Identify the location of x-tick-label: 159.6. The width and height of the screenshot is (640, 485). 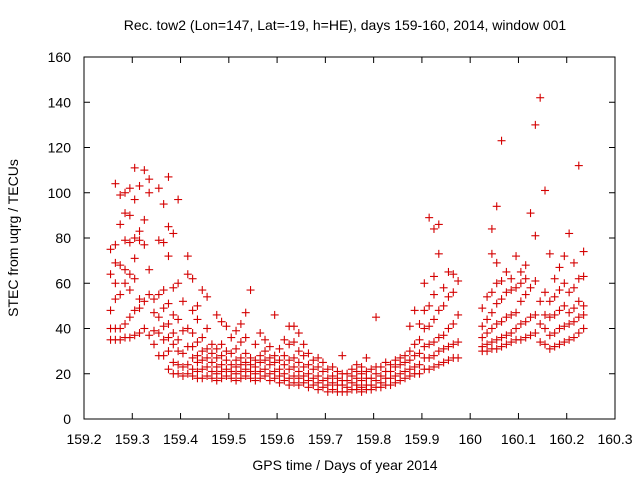
(277, 439).